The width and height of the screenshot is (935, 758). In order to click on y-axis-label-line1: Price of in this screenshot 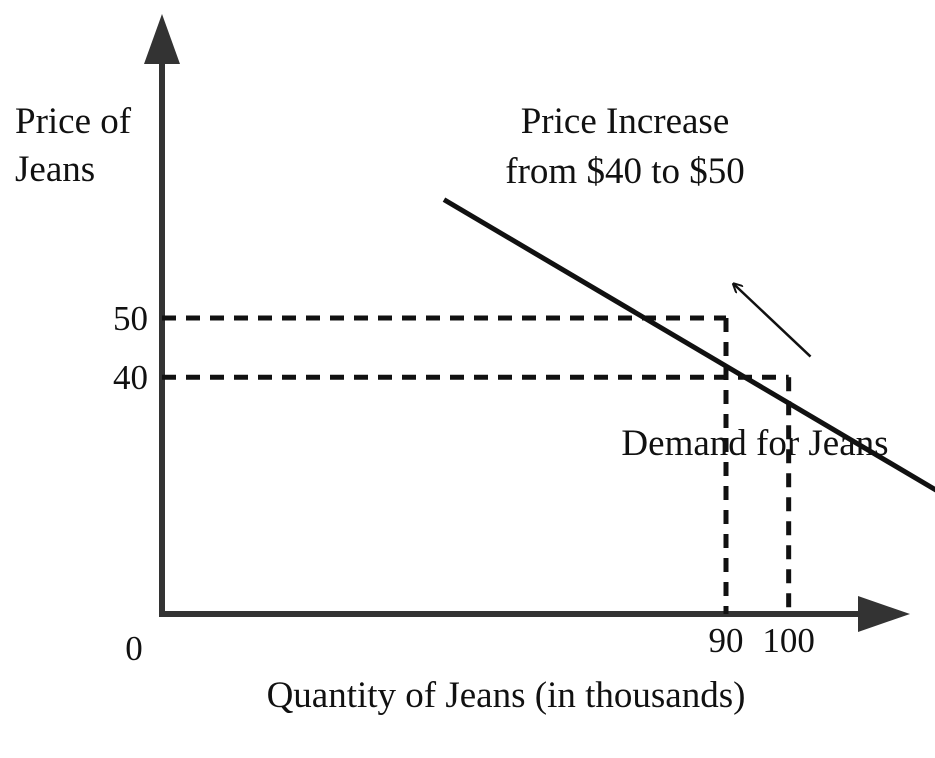, I will do `click(73, 121)`.